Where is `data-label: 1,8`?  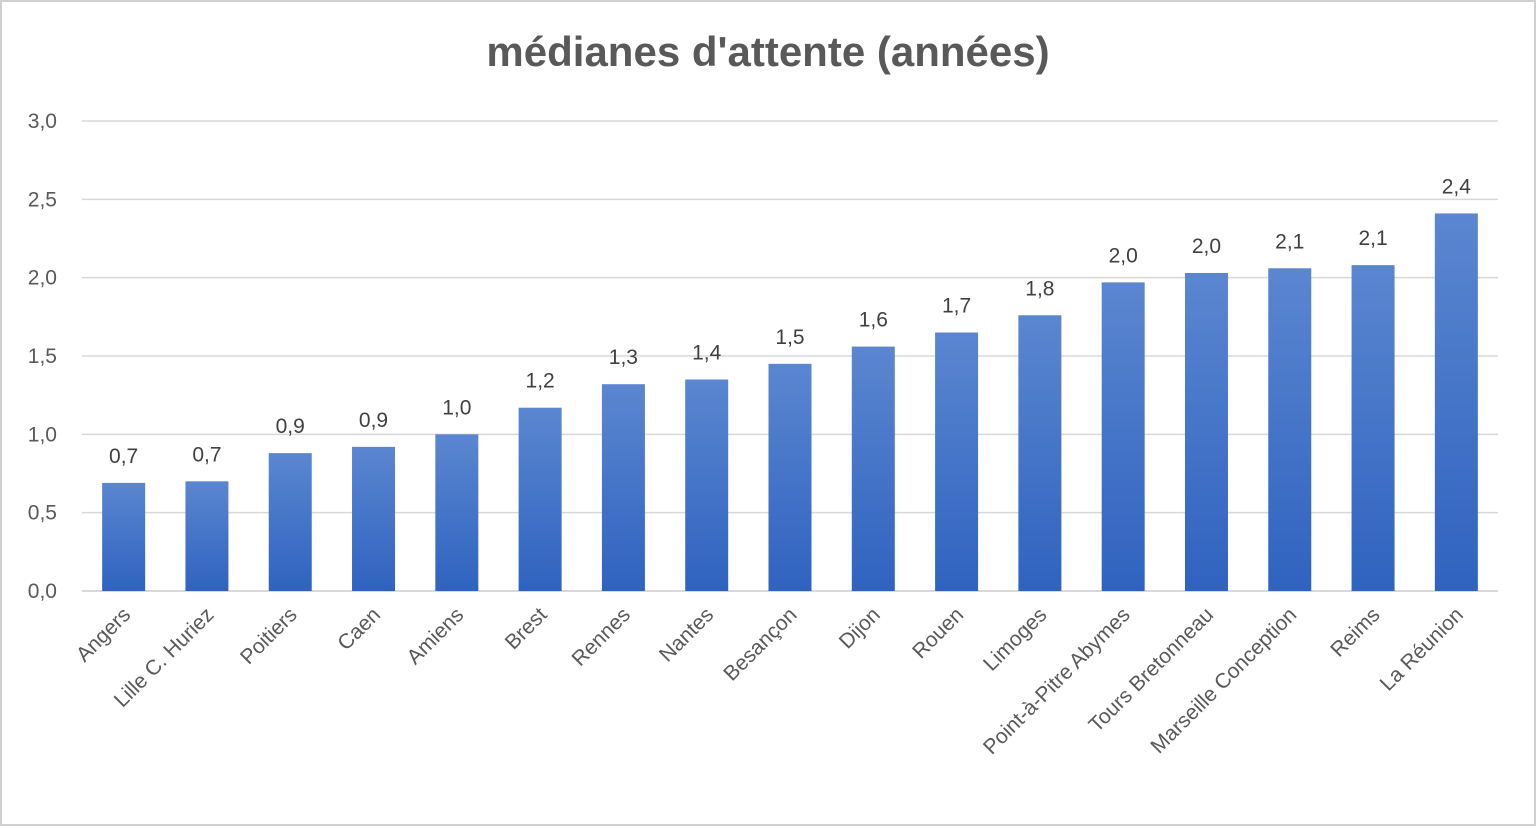 data-label: 1,8 is located at coordinates (1039, 288).